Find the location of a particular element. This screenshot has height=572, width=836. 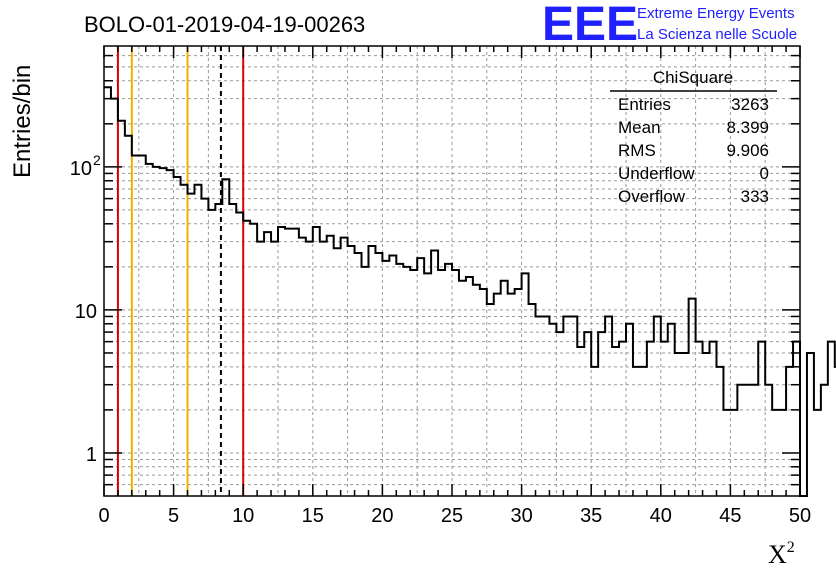

x-axis-label: X2 is located at coordinates (781, 554).